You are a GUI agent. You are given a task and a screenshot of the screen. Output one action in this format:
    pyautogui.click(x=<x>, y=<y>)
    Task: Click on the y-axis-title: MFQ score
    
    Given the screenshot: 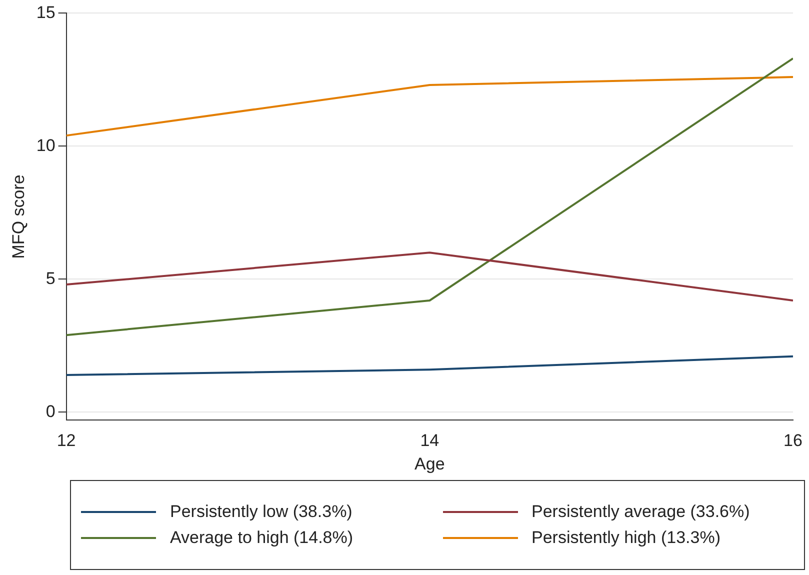 What is the action you would take?
    pyautogui.click(x=18, y=216)
    